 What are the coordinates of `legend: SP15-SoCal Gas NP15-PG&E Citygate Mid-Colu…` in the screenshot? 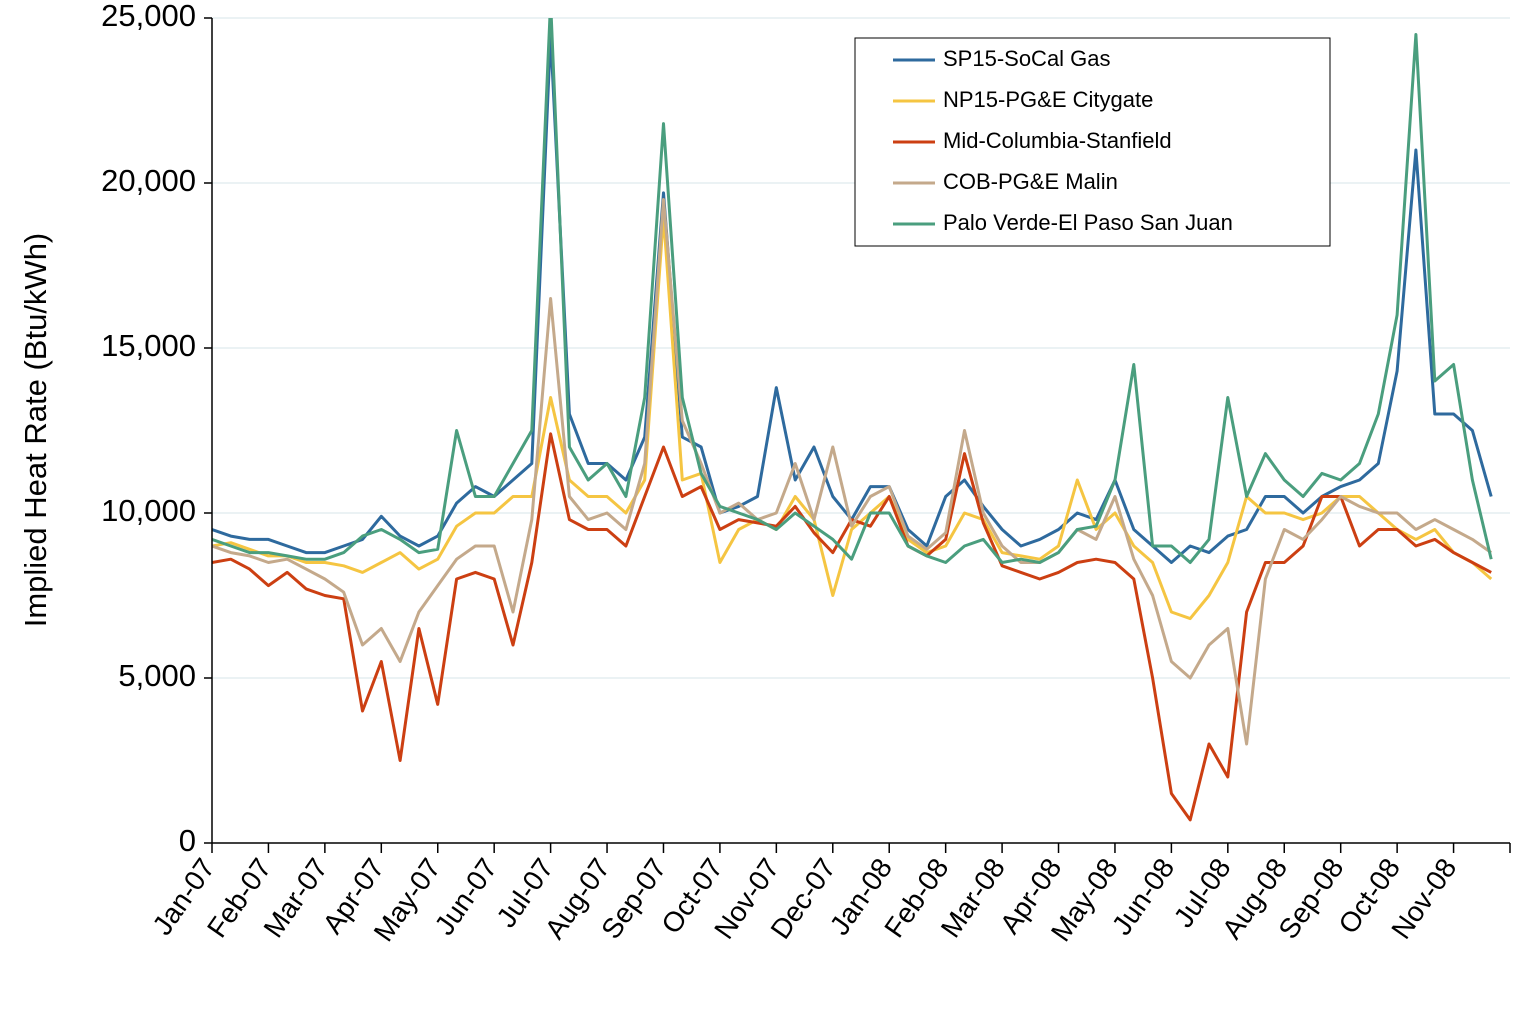 It's located at (1092, 142).